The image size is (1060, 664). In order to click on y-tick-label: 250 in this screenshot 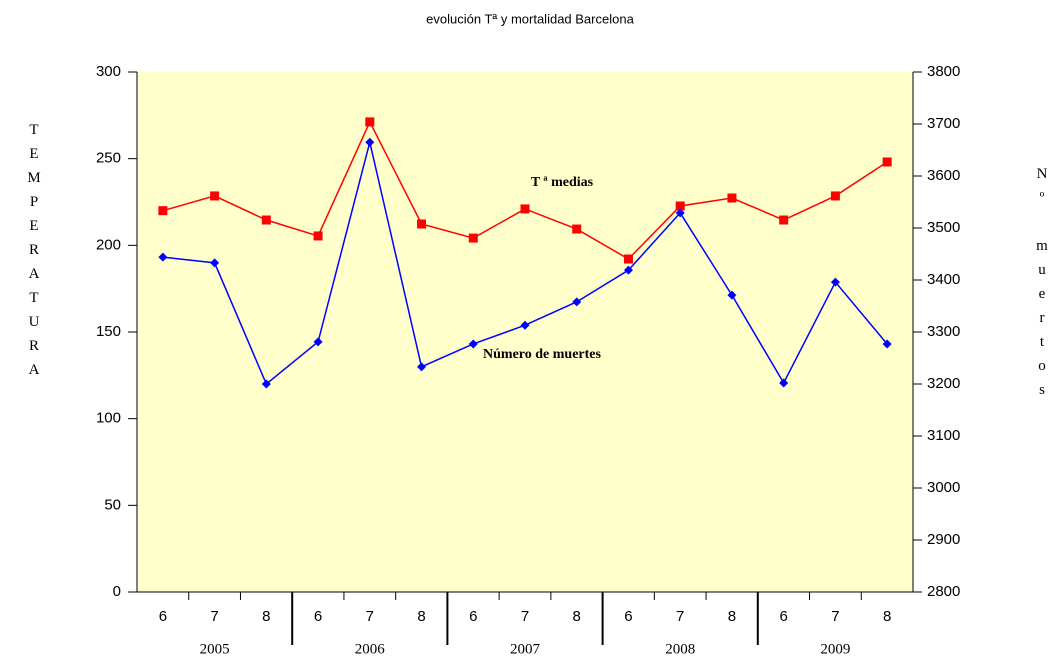, I will do `click(108, 158)`.